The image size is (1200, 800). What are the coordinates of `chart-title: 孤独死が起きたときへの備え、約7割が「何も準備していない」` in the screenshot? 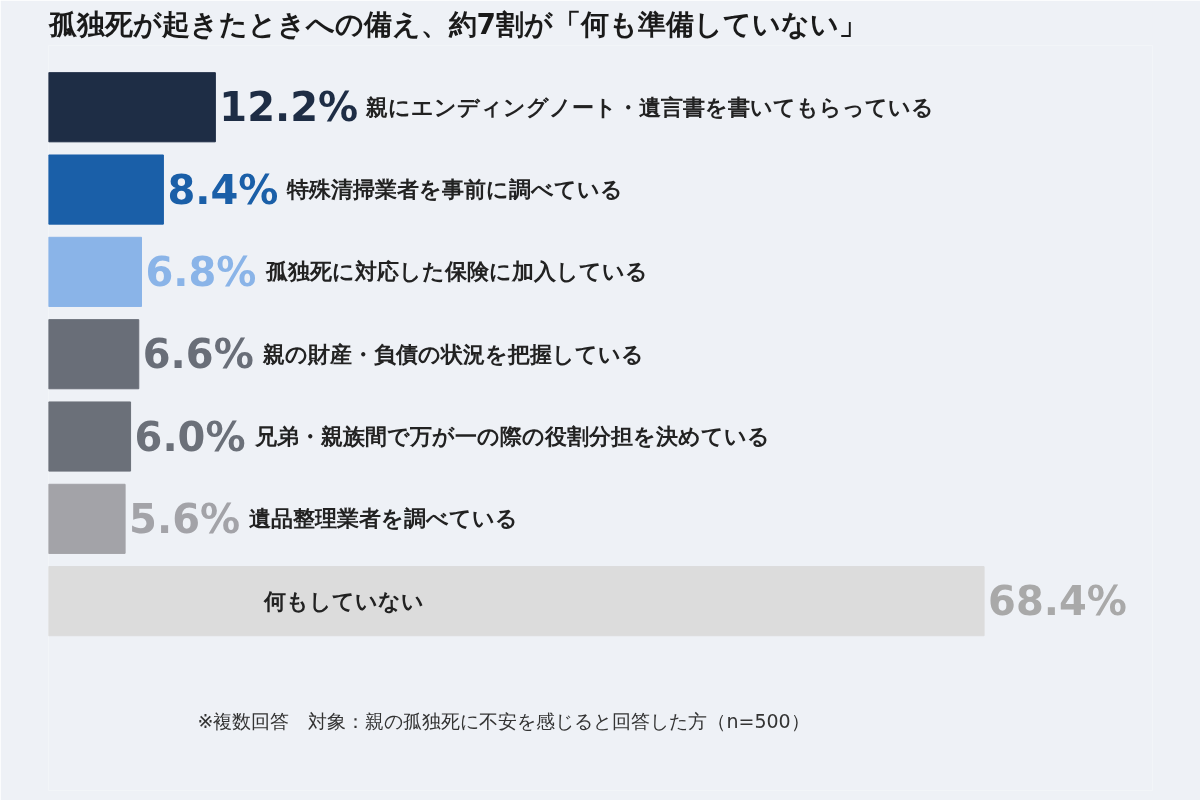 It's located at (457, 24).